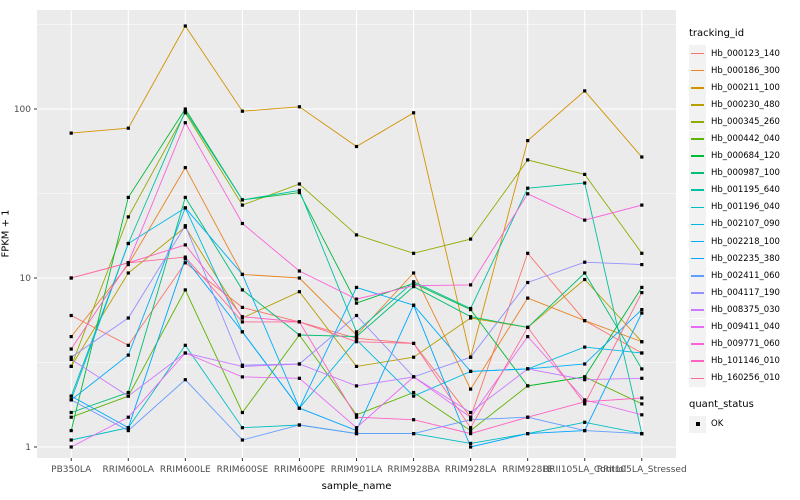 Image resolution: width=800 pixels, height=500 pixels. Describe the element at coordinates (185, 470) in the screenshot. I see `x-tick-label: RRIM600LE` at that location.